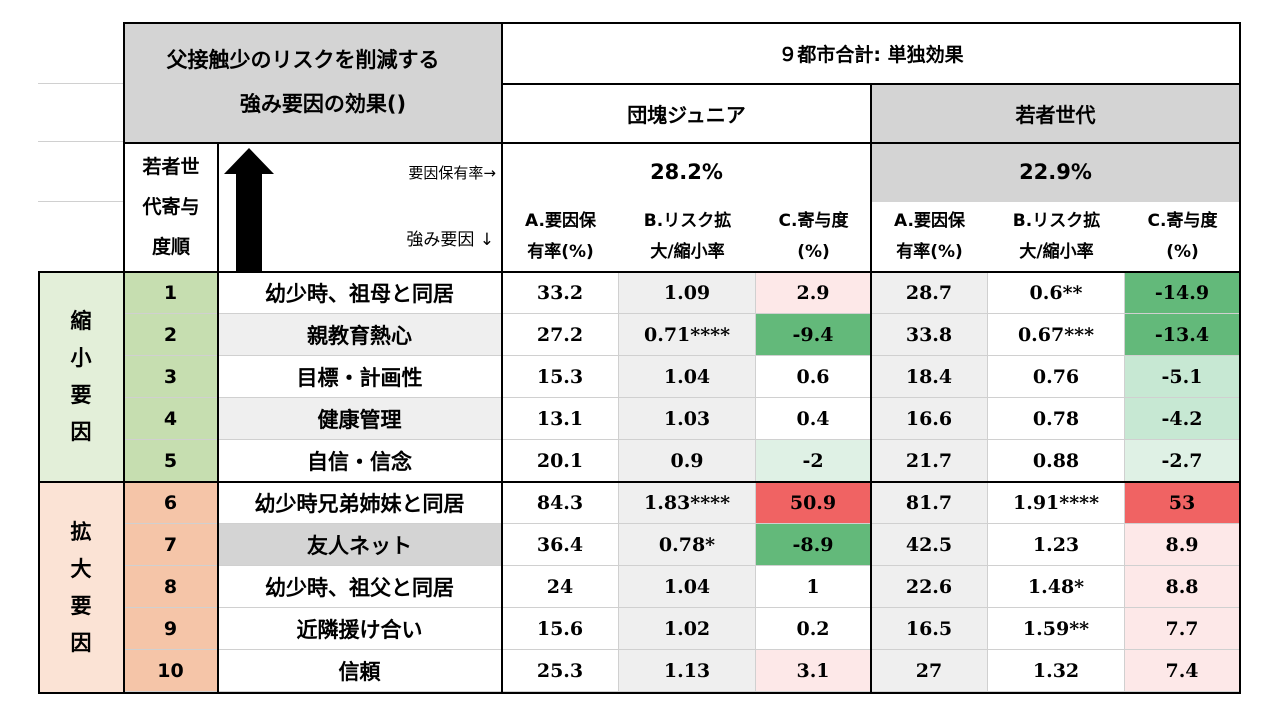  I want to click on rank-header-line-2: 代寄与, so click(171, 207).